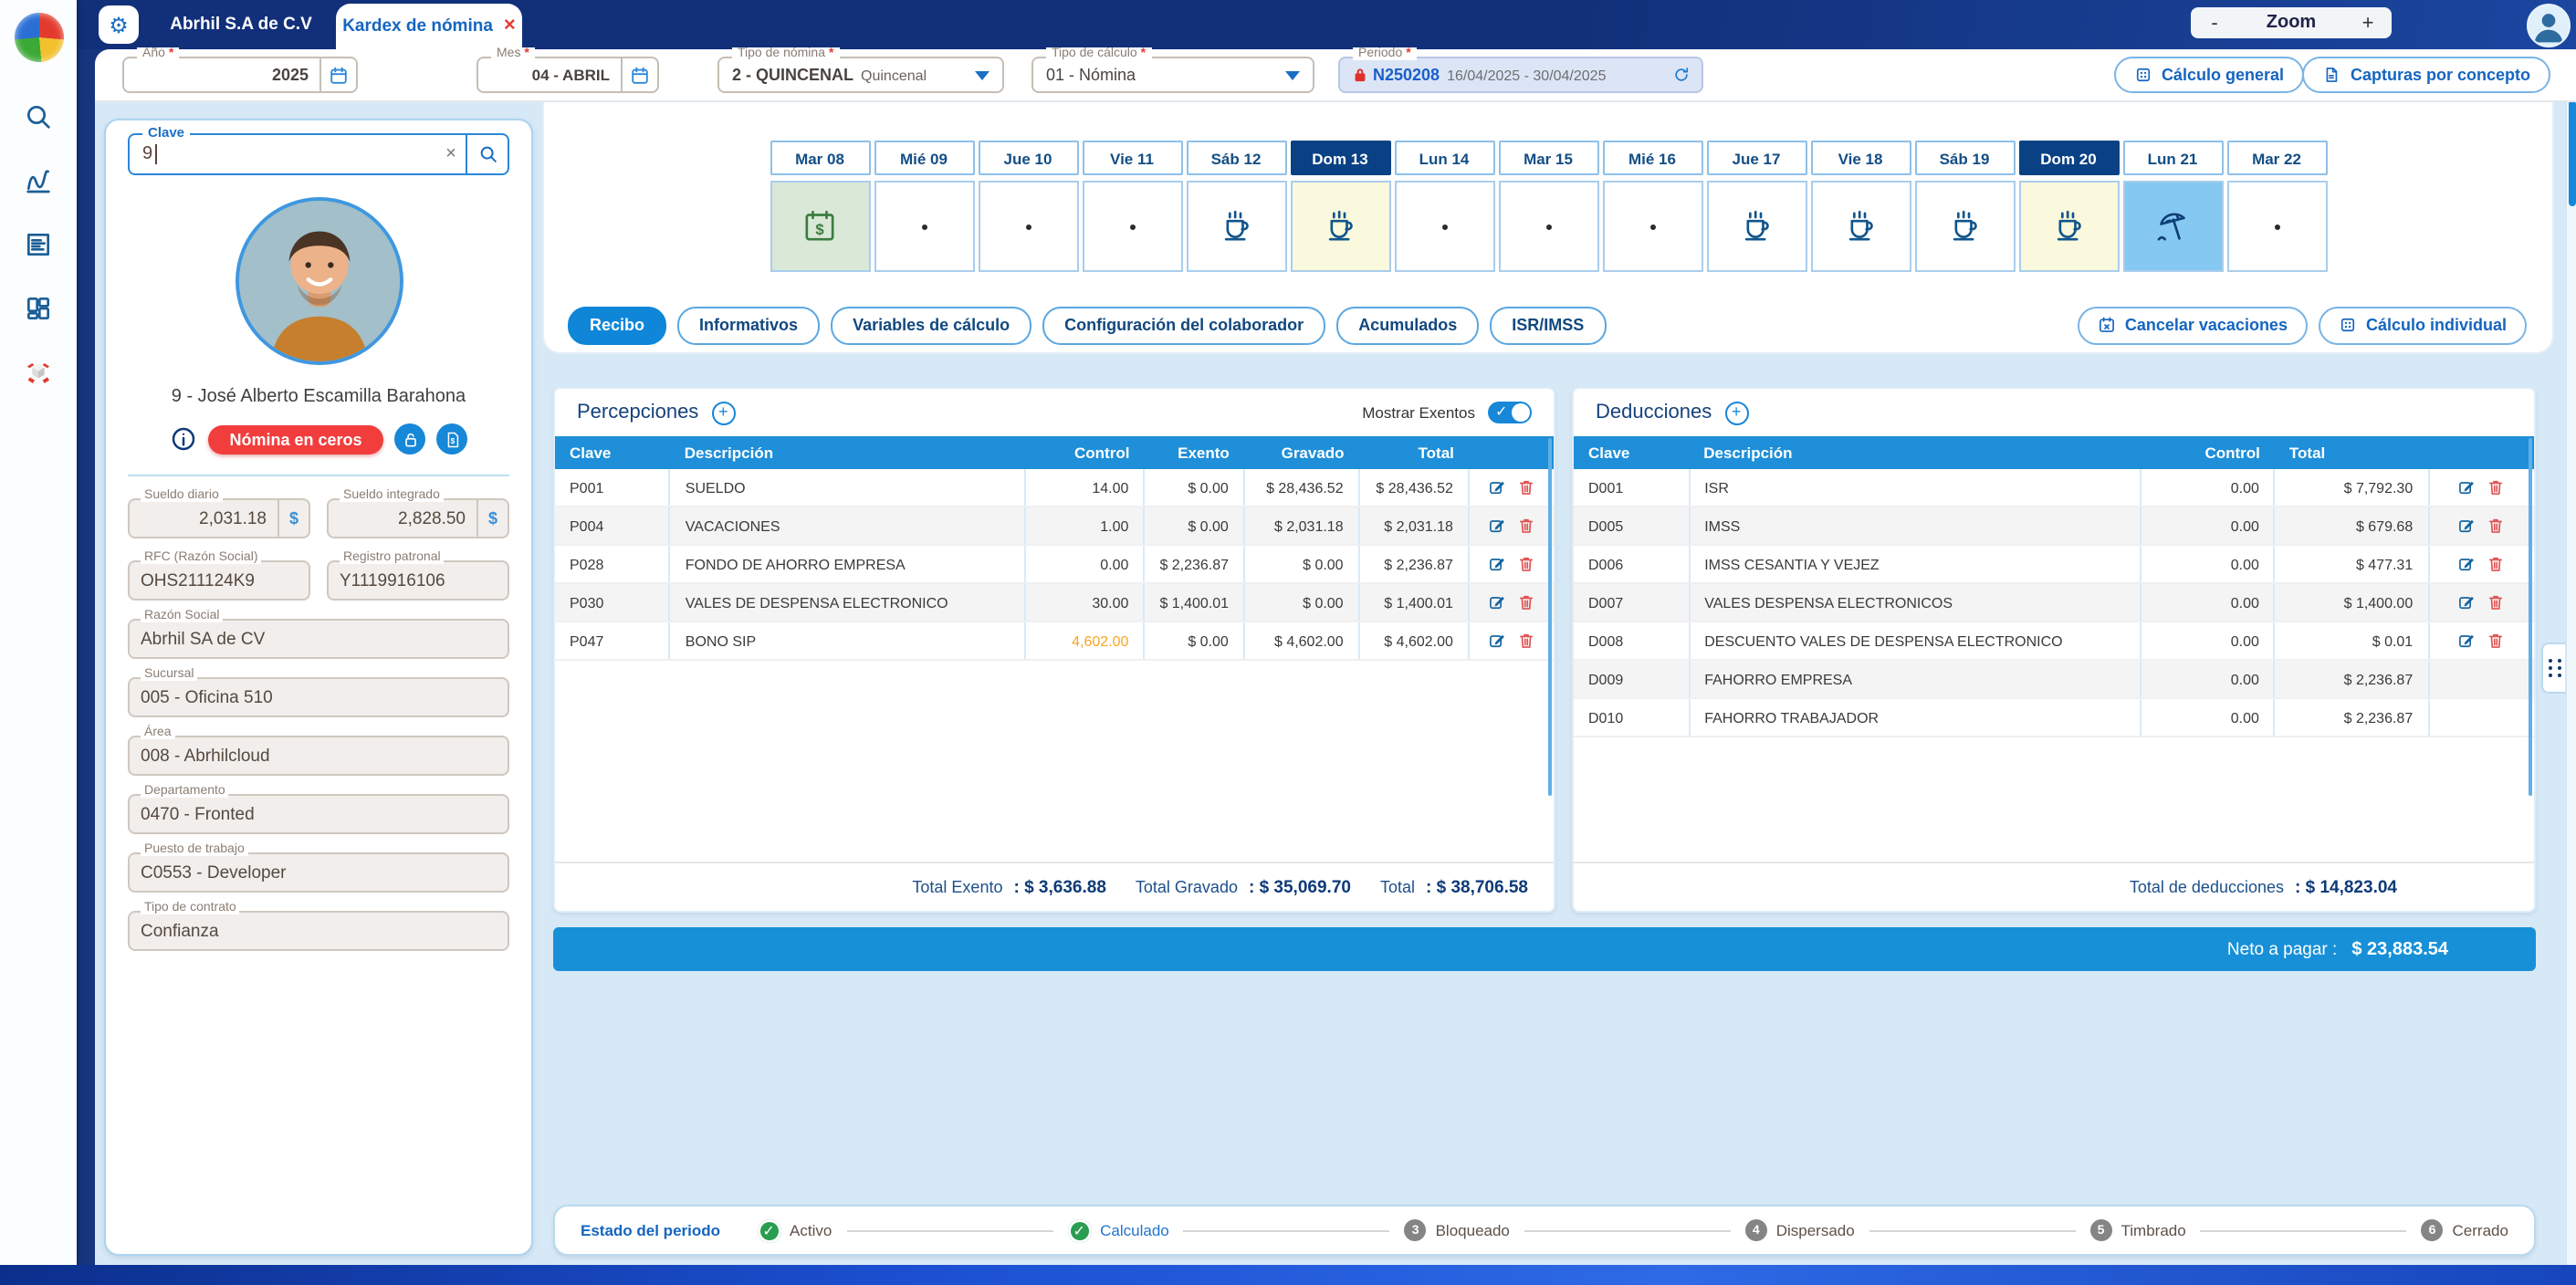 The width and height of the screenshot is (2576, 1285). Describe the element at coordinates (38, 117) in the screenshot. I see `search-icon` at that location.